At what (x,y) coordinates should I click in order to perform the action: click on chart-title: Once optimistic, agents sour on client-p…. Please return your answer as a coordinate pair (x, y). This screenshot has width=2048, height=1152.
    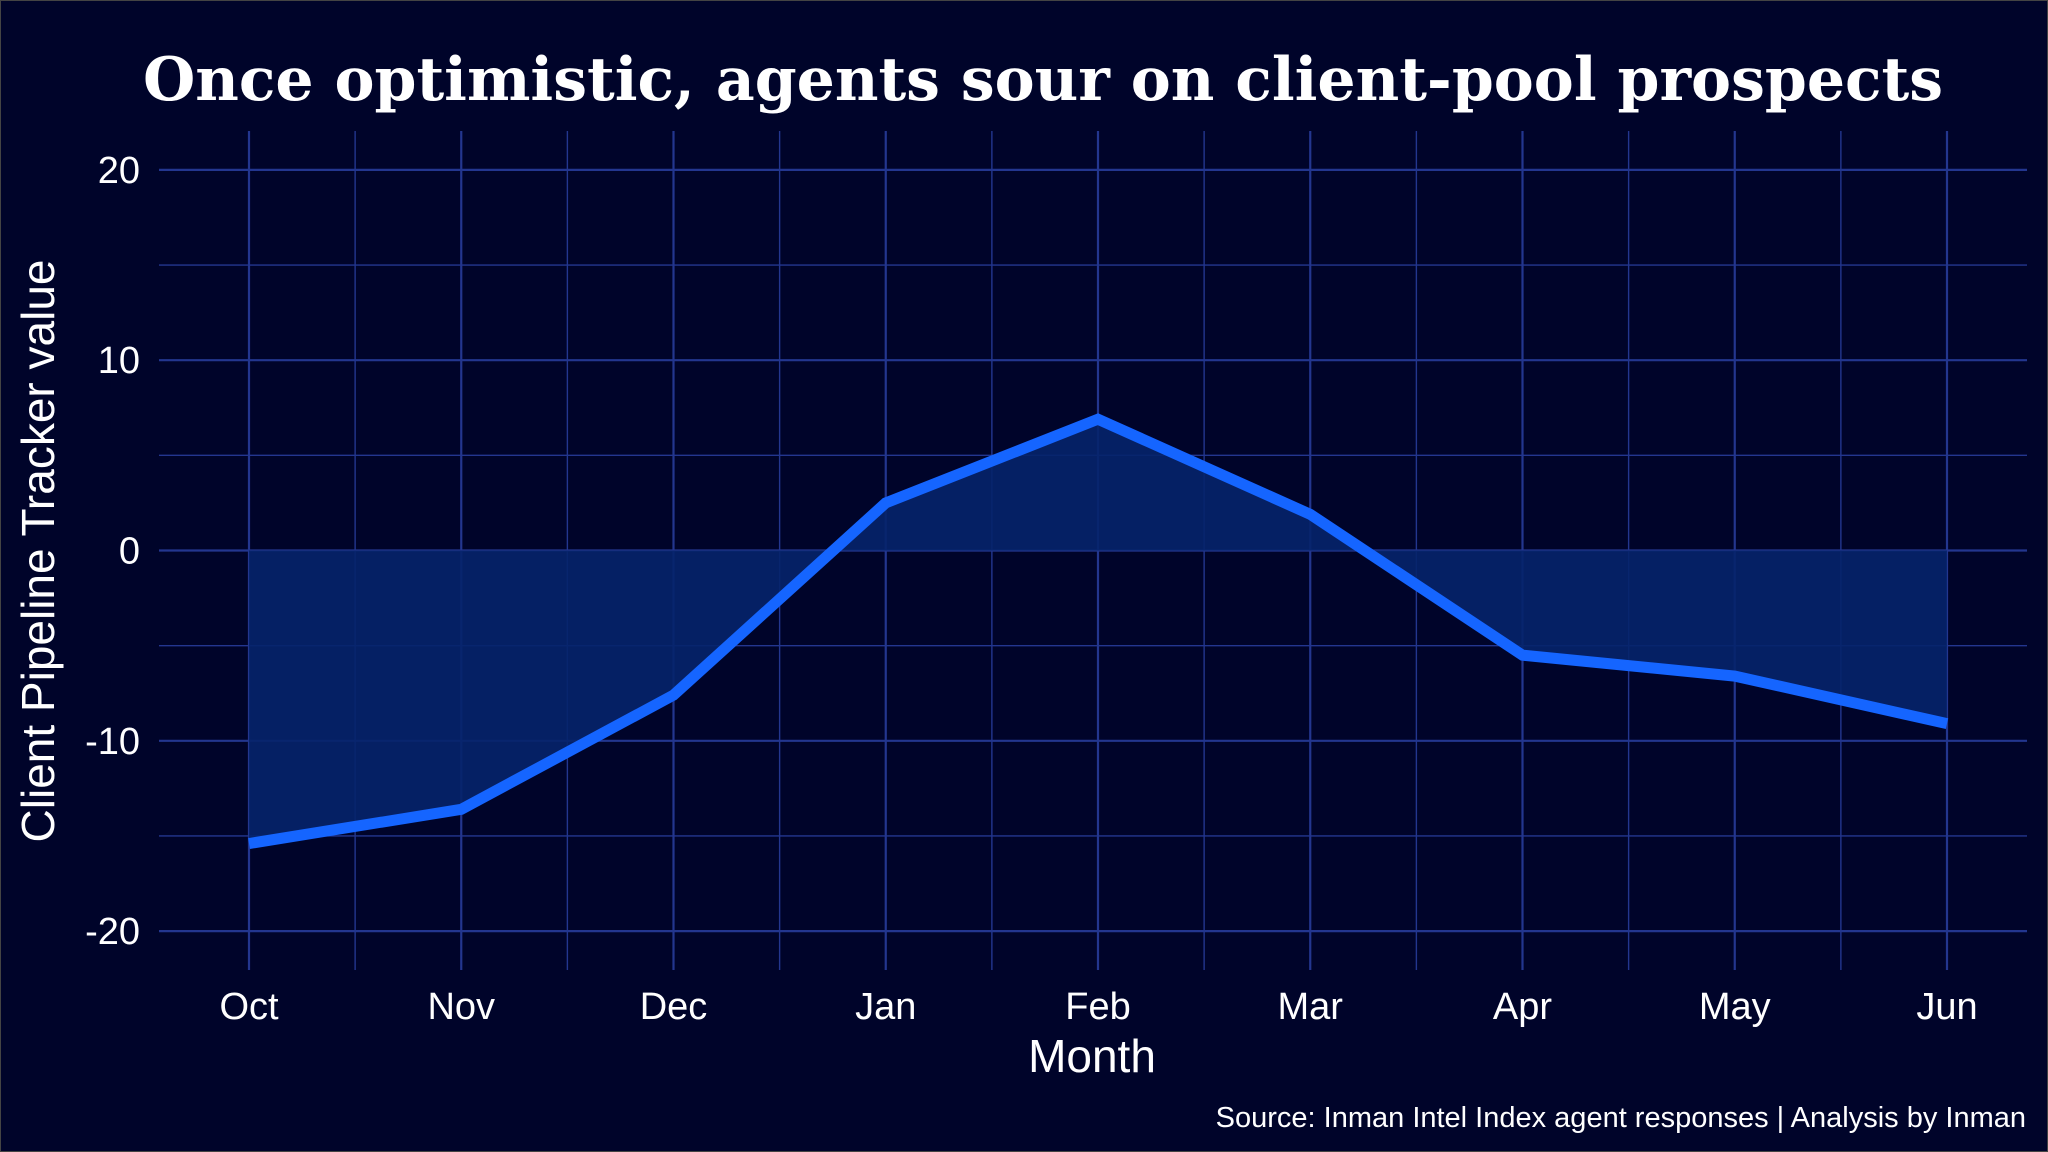
    Looking at the image, I should click on (1043, 80).